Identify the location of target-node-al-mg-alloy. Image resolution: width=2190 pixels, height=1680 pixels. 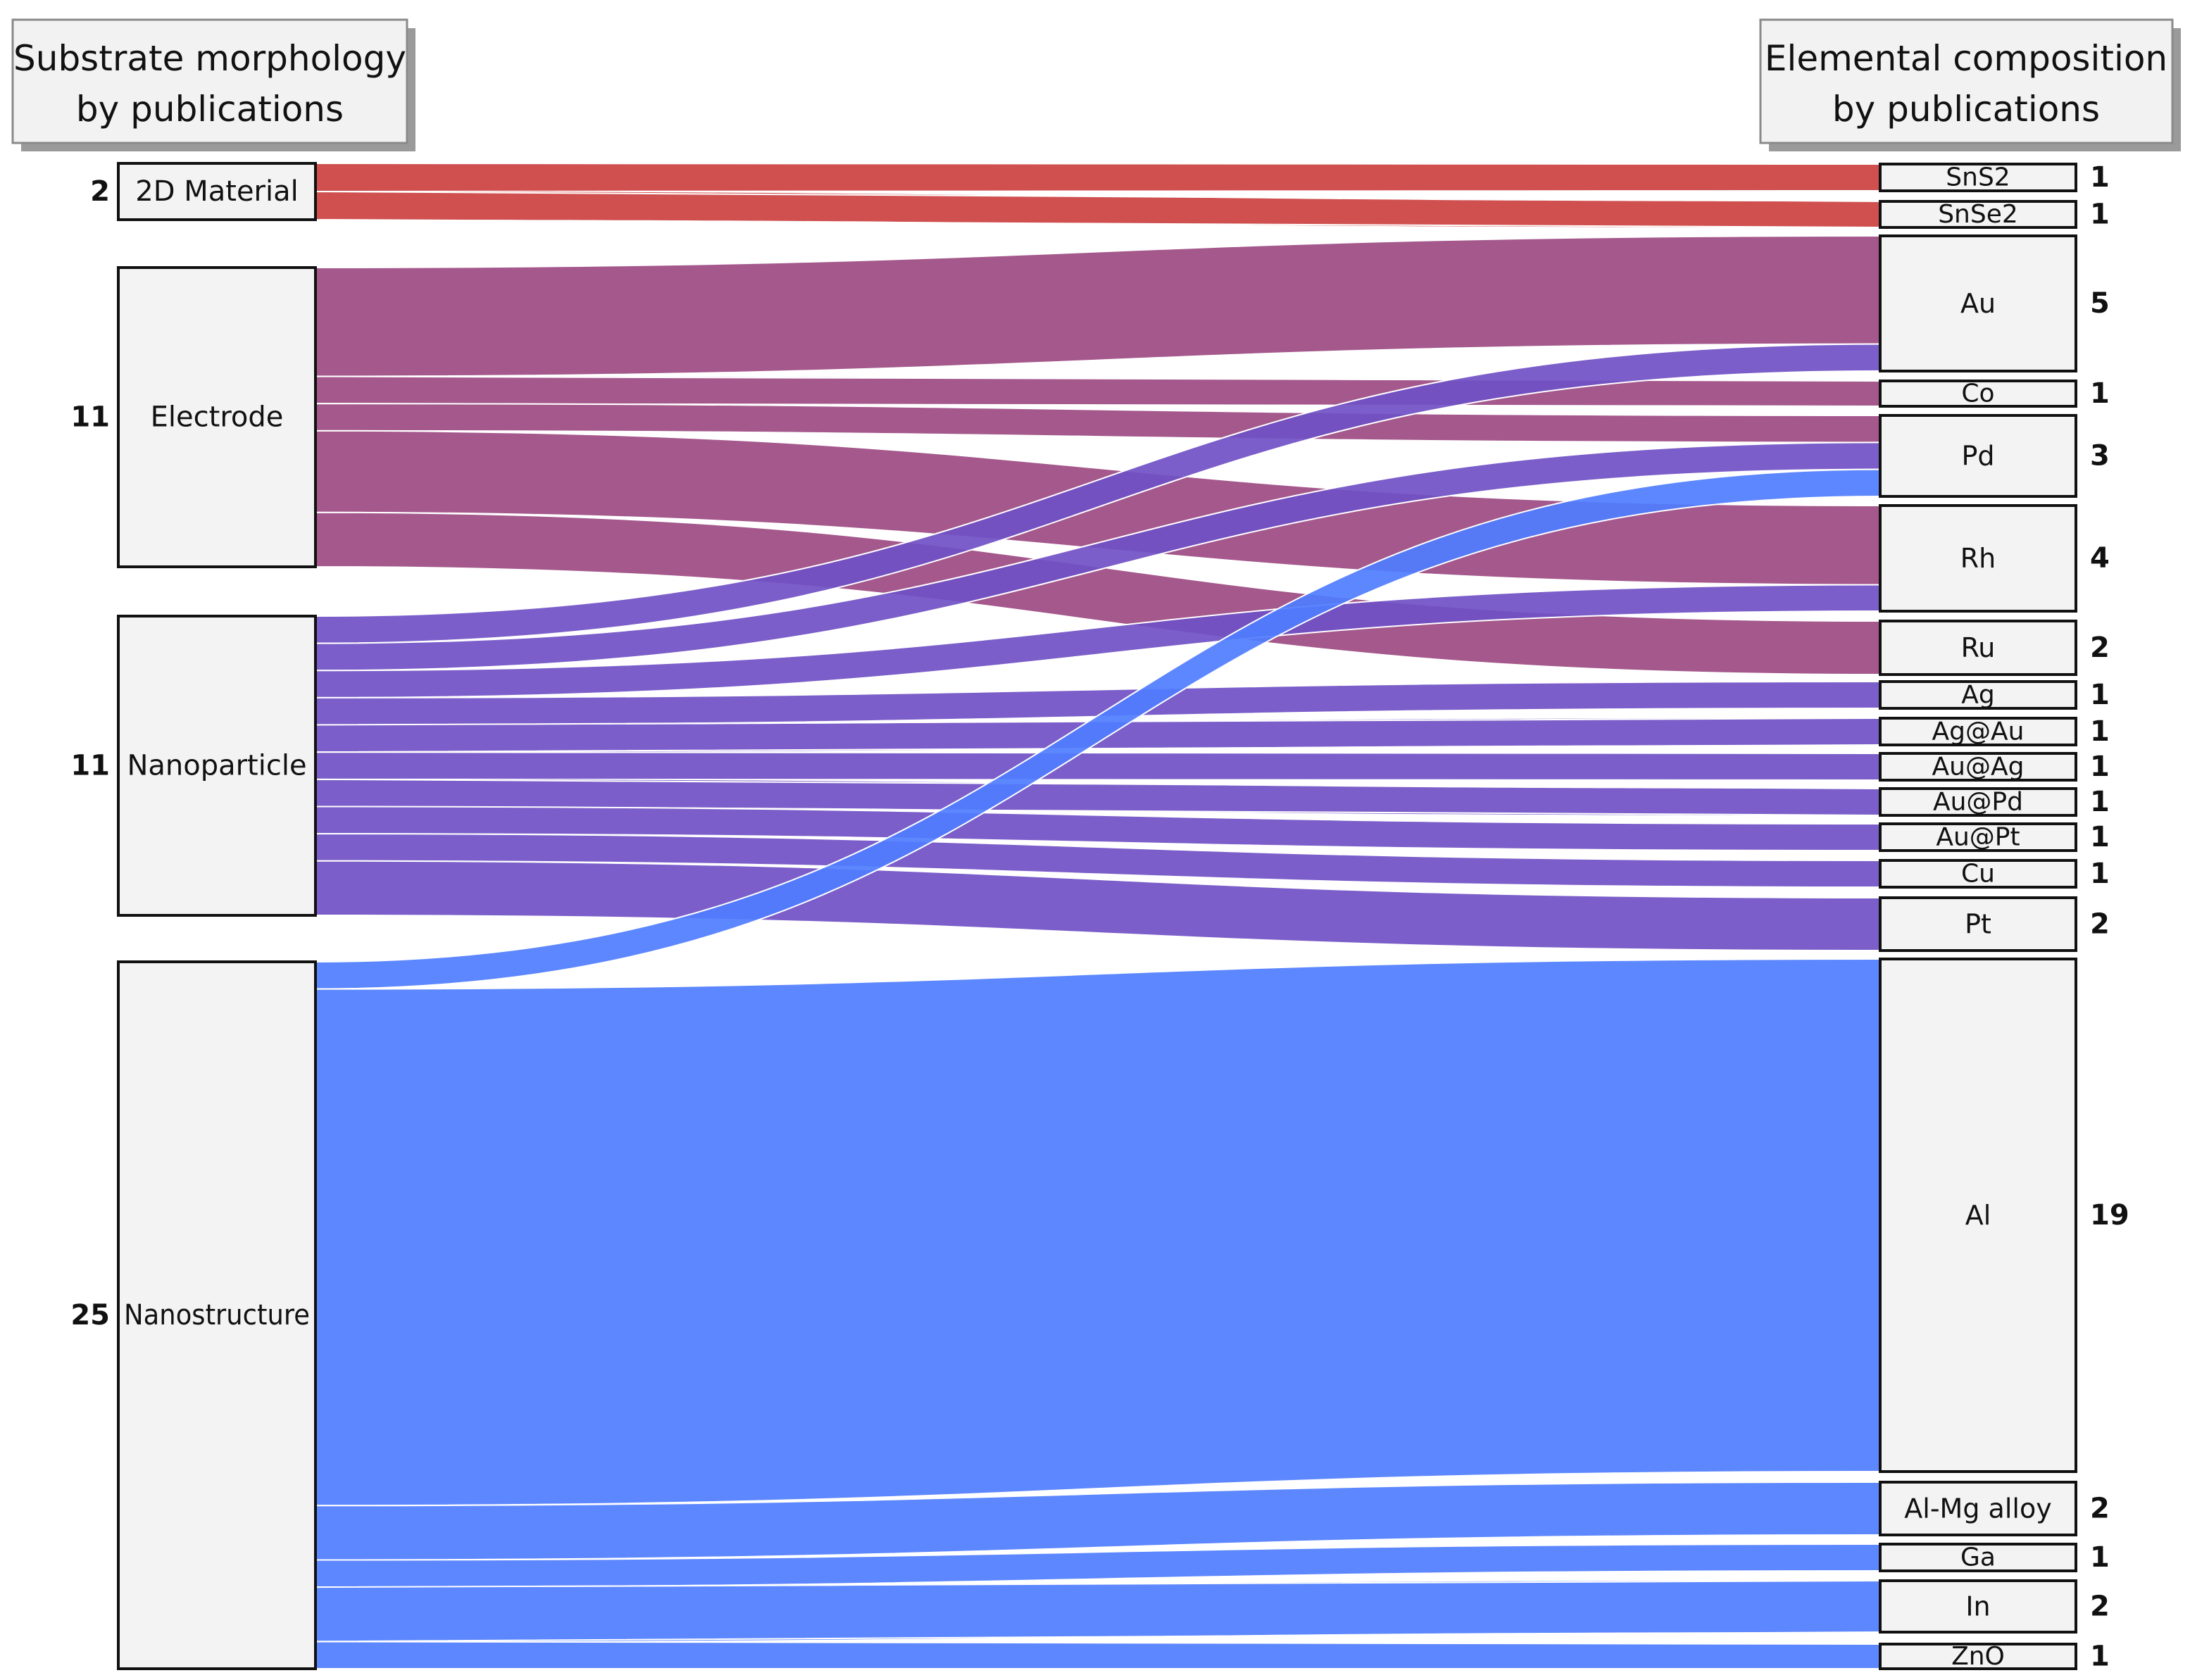
(1978, 1509).